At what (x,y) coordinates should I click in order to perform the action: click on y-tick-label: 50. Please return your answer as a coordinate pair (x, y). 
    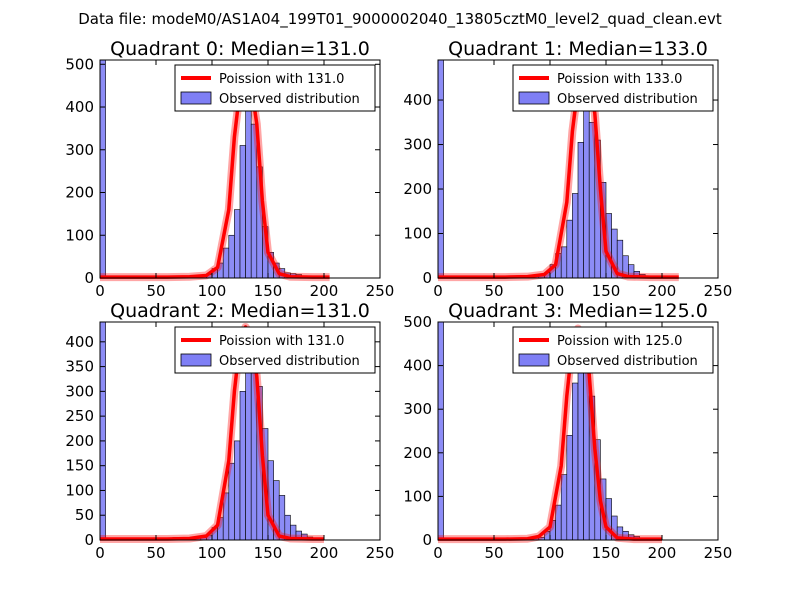
    Looking at the image, I should click on (84, 515).